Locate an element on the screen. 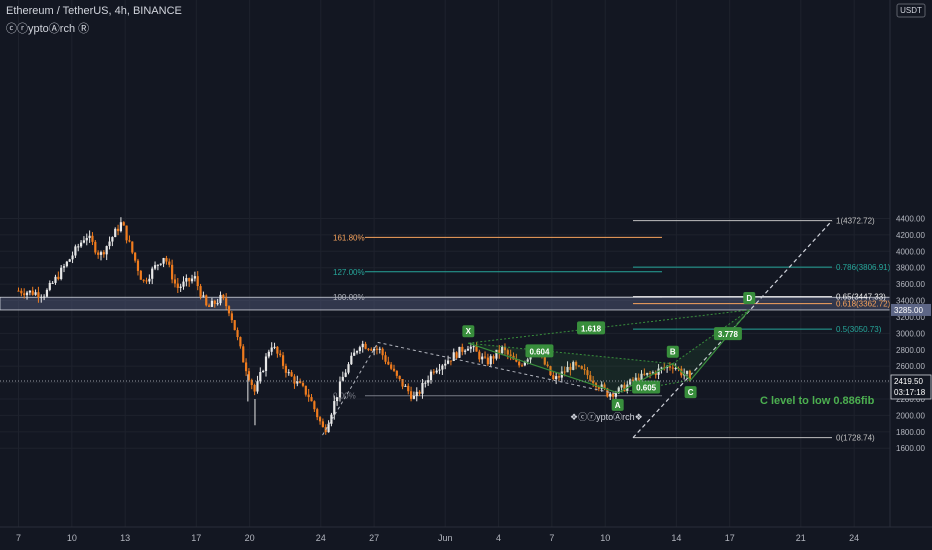 This screenshot has height=550, width=932. price-badge is located at coordinates (911, 309).